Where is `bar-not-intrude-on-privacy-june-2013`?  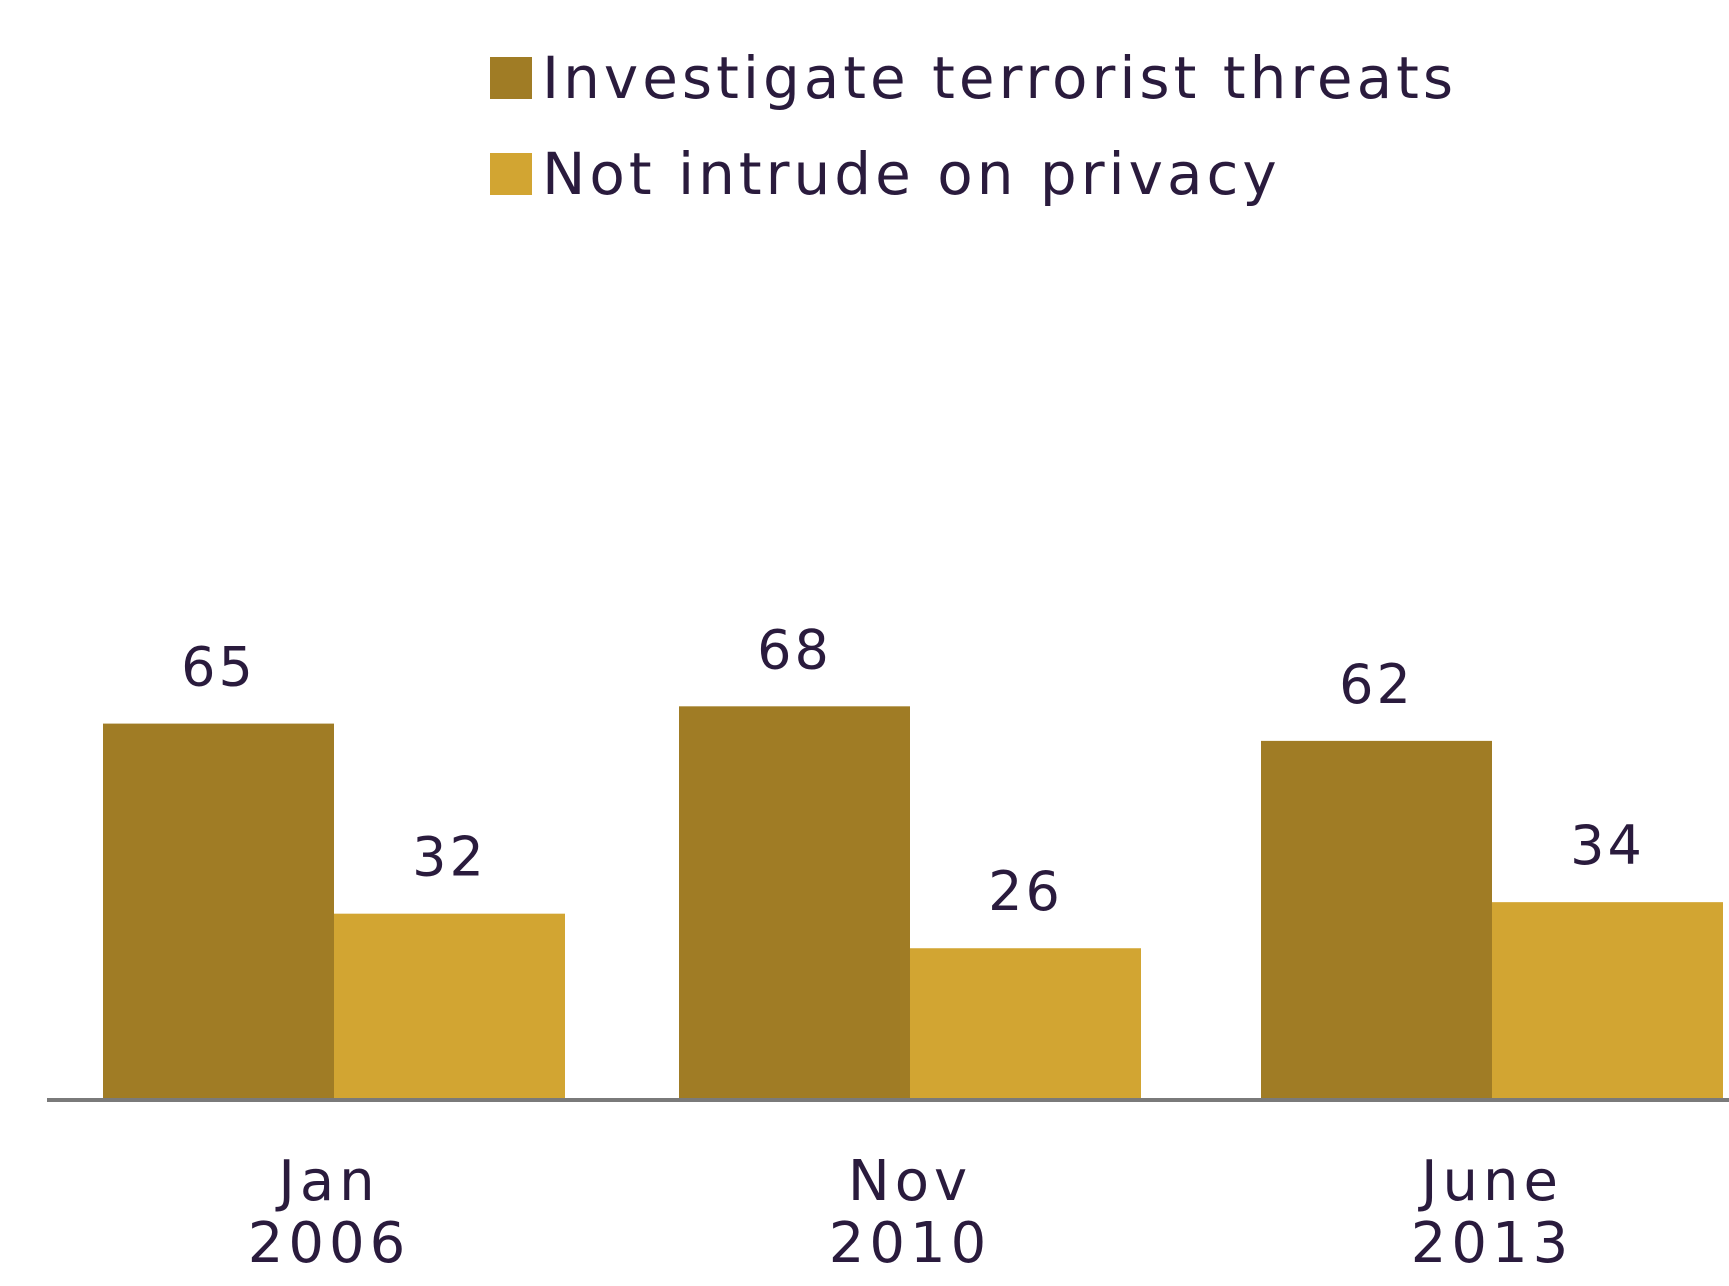
bar-not-intrude-on-privacy-june-2013 is located at coordinates (1607, 1000).